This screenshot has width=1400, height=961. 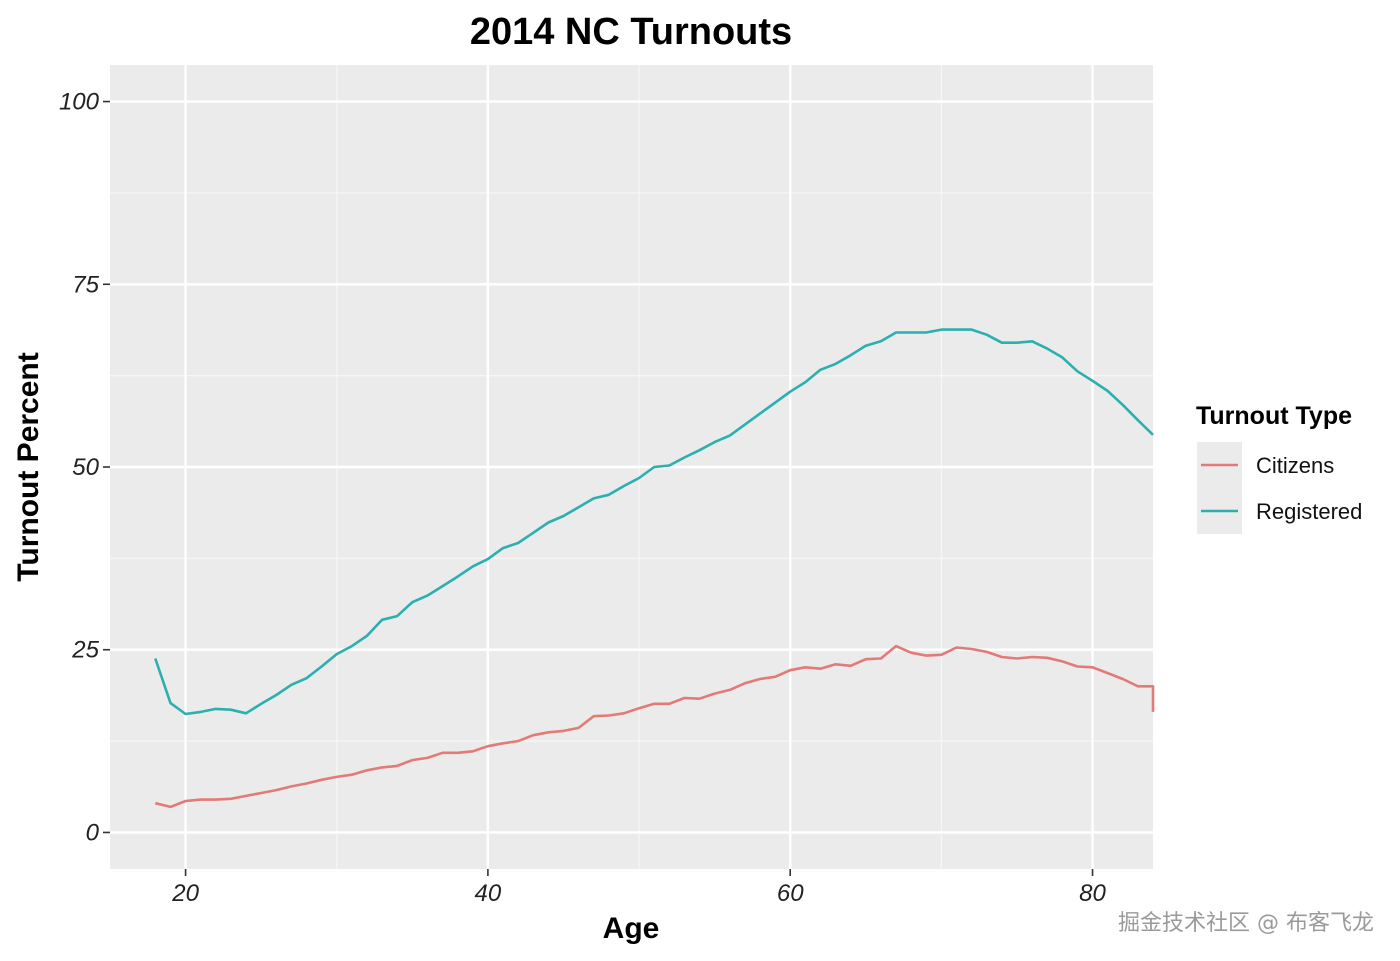 What do you see at coordinates (1279, 488) in the screenshot?
I see `legend-items: Citizens Registered` at bounding box center [1279, 488].